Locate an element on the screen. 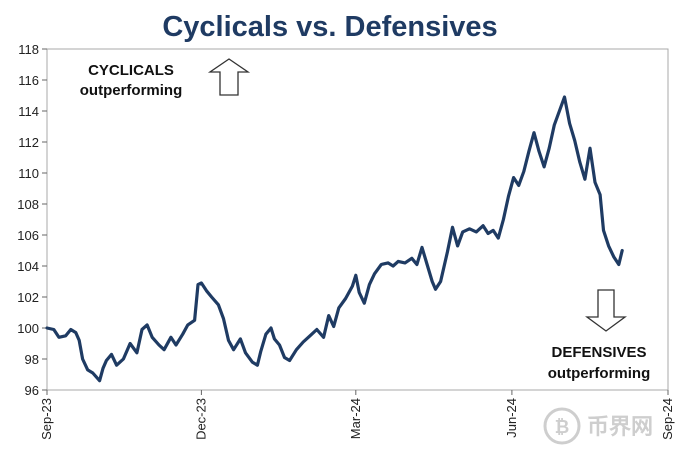 The height and width of the screenshot is (463, 700). watermark-coin-icon is located at coordinates (562, 426).